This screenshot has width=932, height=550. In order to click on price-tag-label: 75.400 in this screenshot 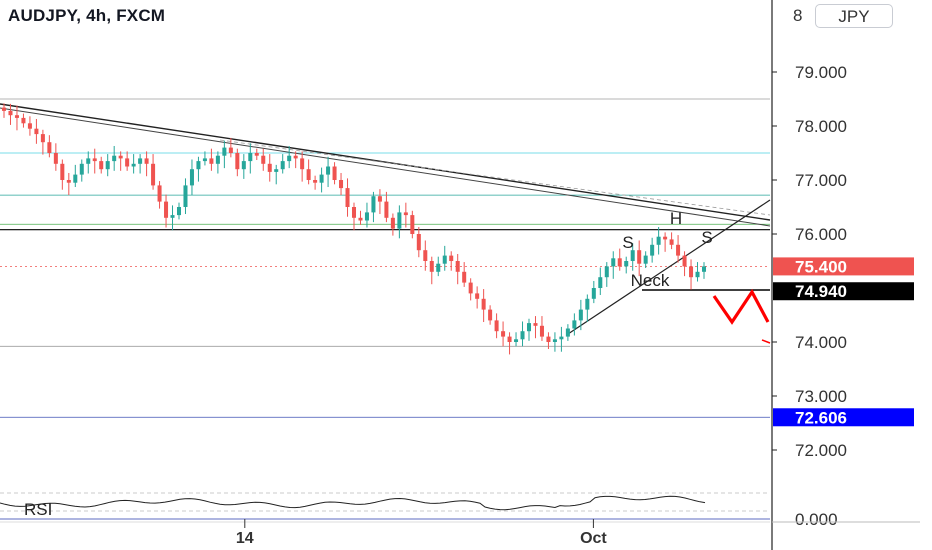, I will do `click(821, 266)`.